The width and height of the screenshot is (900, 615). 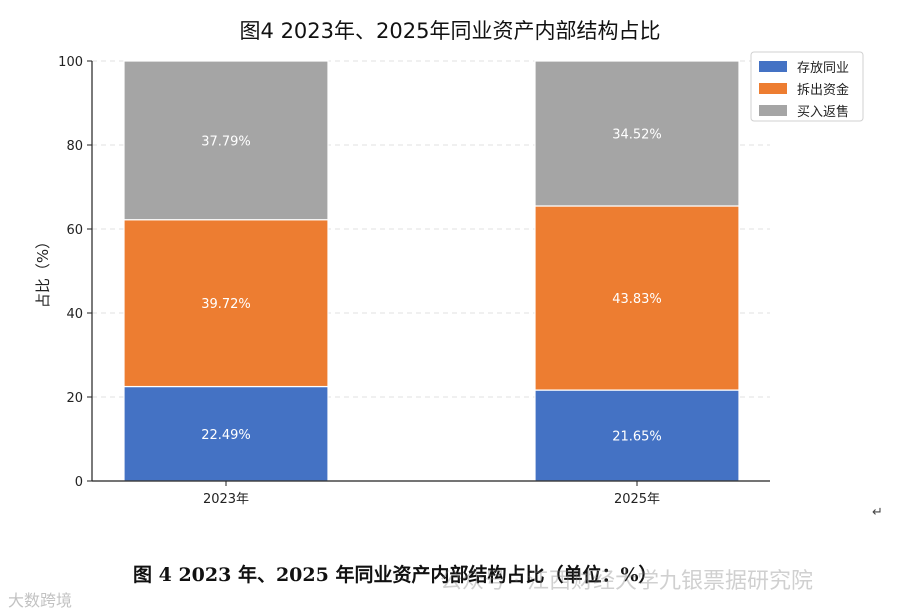 I want to click on bar-value-label: 39.72%, so click(x=226, y=304).